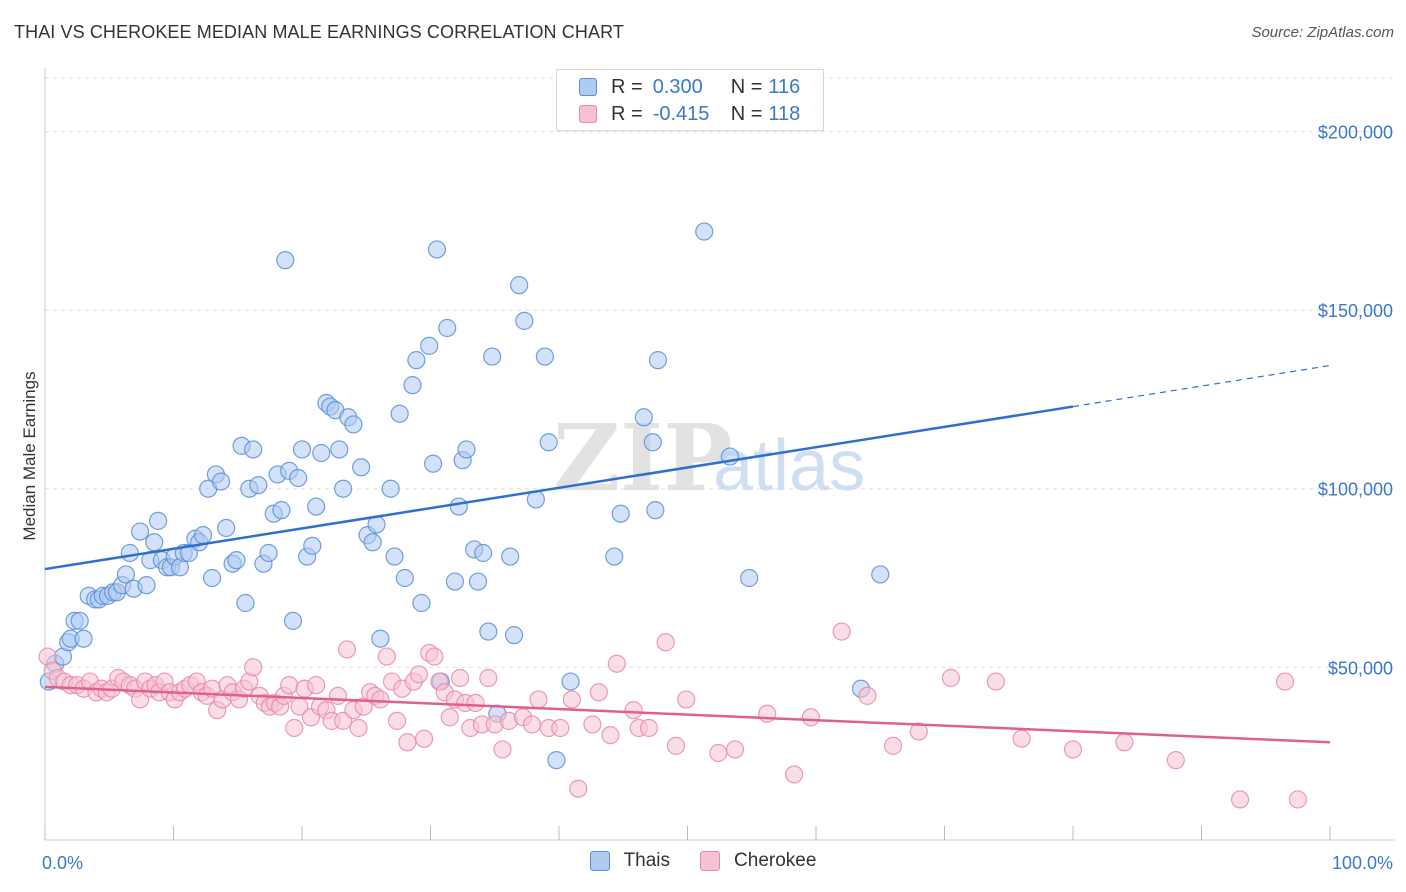 The height and width of the screenshot is (892, 1406). What do you see at coordinates (1355, 490) in the screenshot?
I see `y-tick-label: $100,000` at bounding box center [1355, 490].